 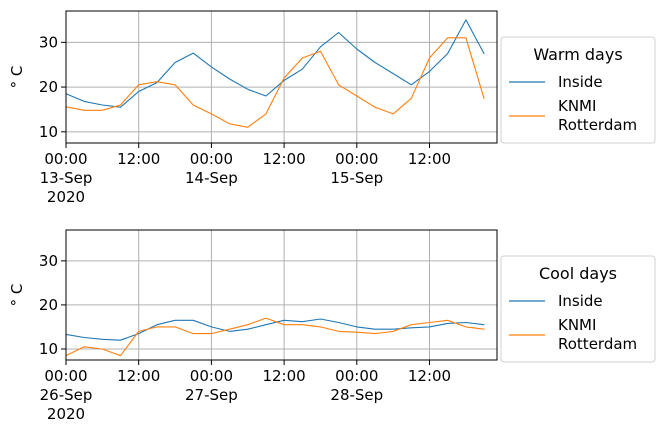 What do you see at coordinates (356, 168) in the screenshot?
I see `x-tick-label: 00:00 15-Sep` at bounding box center [356, 168].